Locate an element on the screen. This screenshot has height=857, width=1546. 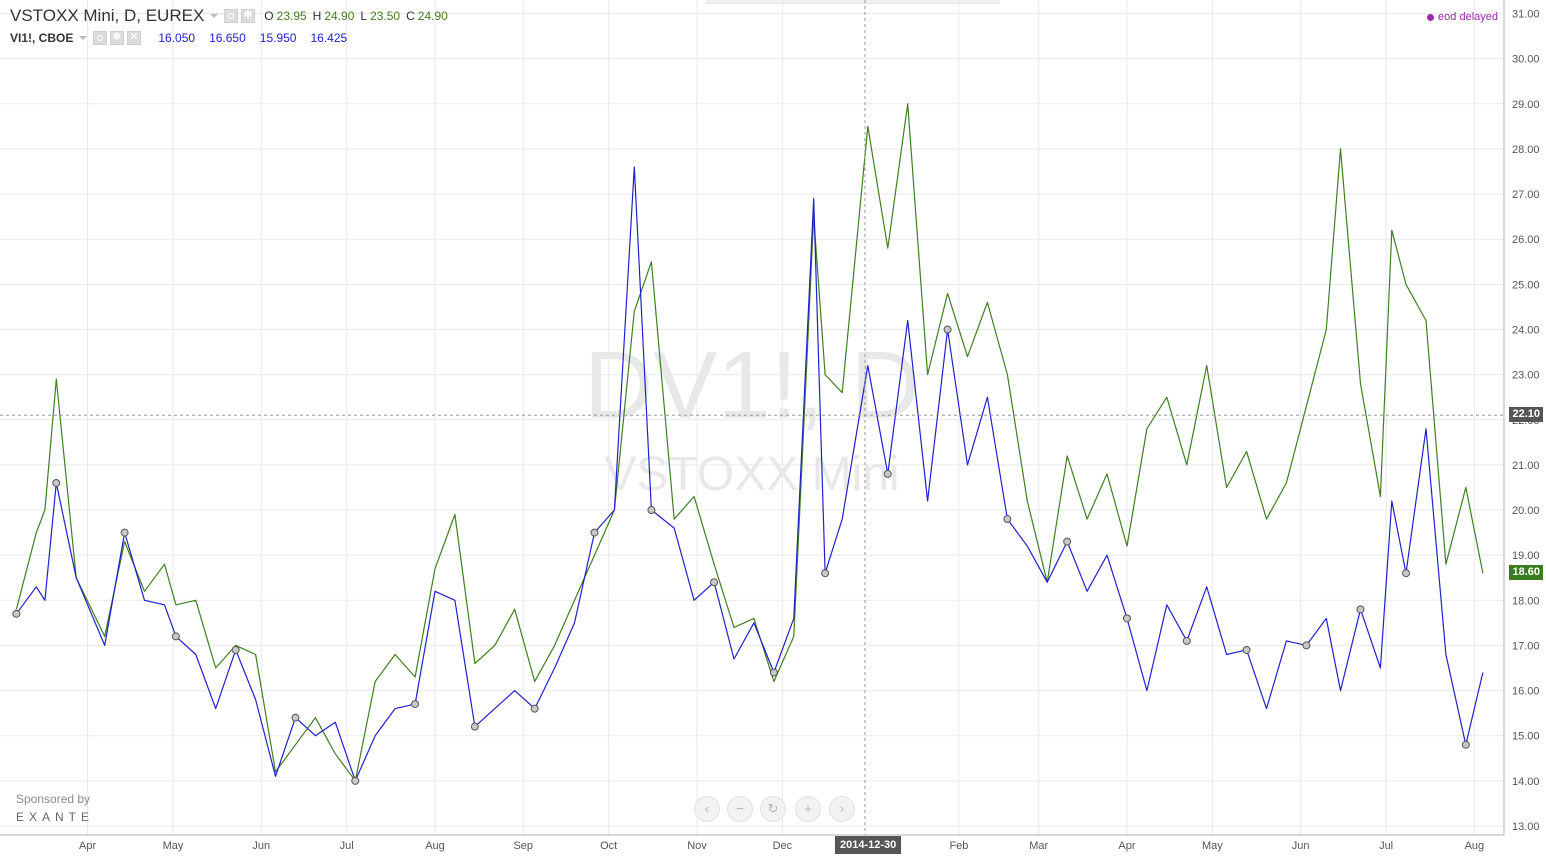
chart-watermark: DV1!, D VSTOXX Mini is located at coordinates (752, 416).